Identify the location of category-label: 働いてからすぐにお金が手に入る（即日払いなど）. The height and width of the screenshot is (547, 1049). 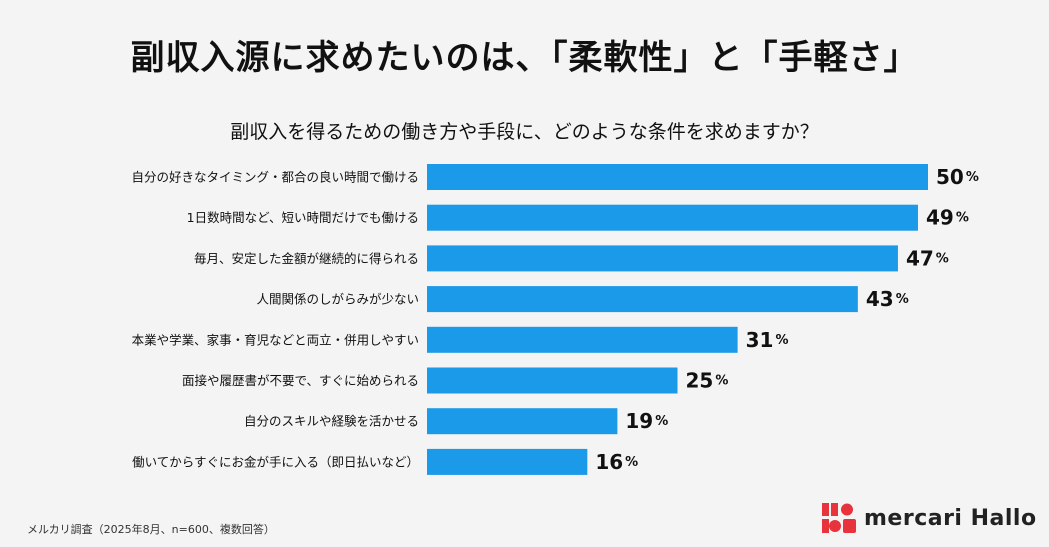
(275, 461).